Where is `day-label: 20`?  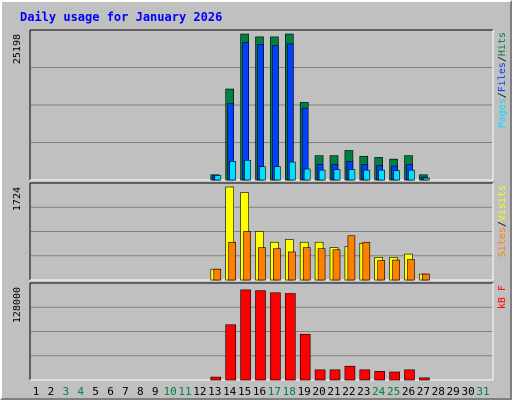
day-label: 20 is located at coordinates (318, 391).